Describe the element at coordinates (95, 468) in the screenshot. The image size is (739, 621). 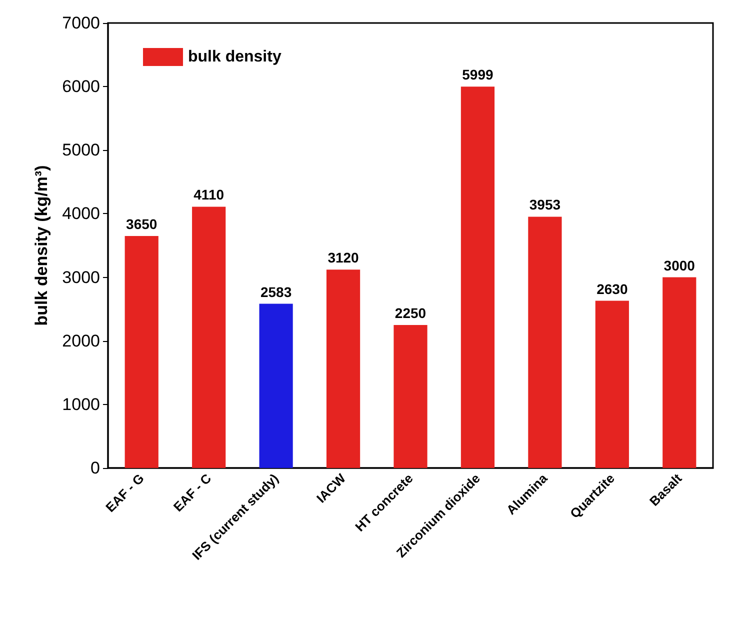
I see `y-tick-label: 0` at that location.